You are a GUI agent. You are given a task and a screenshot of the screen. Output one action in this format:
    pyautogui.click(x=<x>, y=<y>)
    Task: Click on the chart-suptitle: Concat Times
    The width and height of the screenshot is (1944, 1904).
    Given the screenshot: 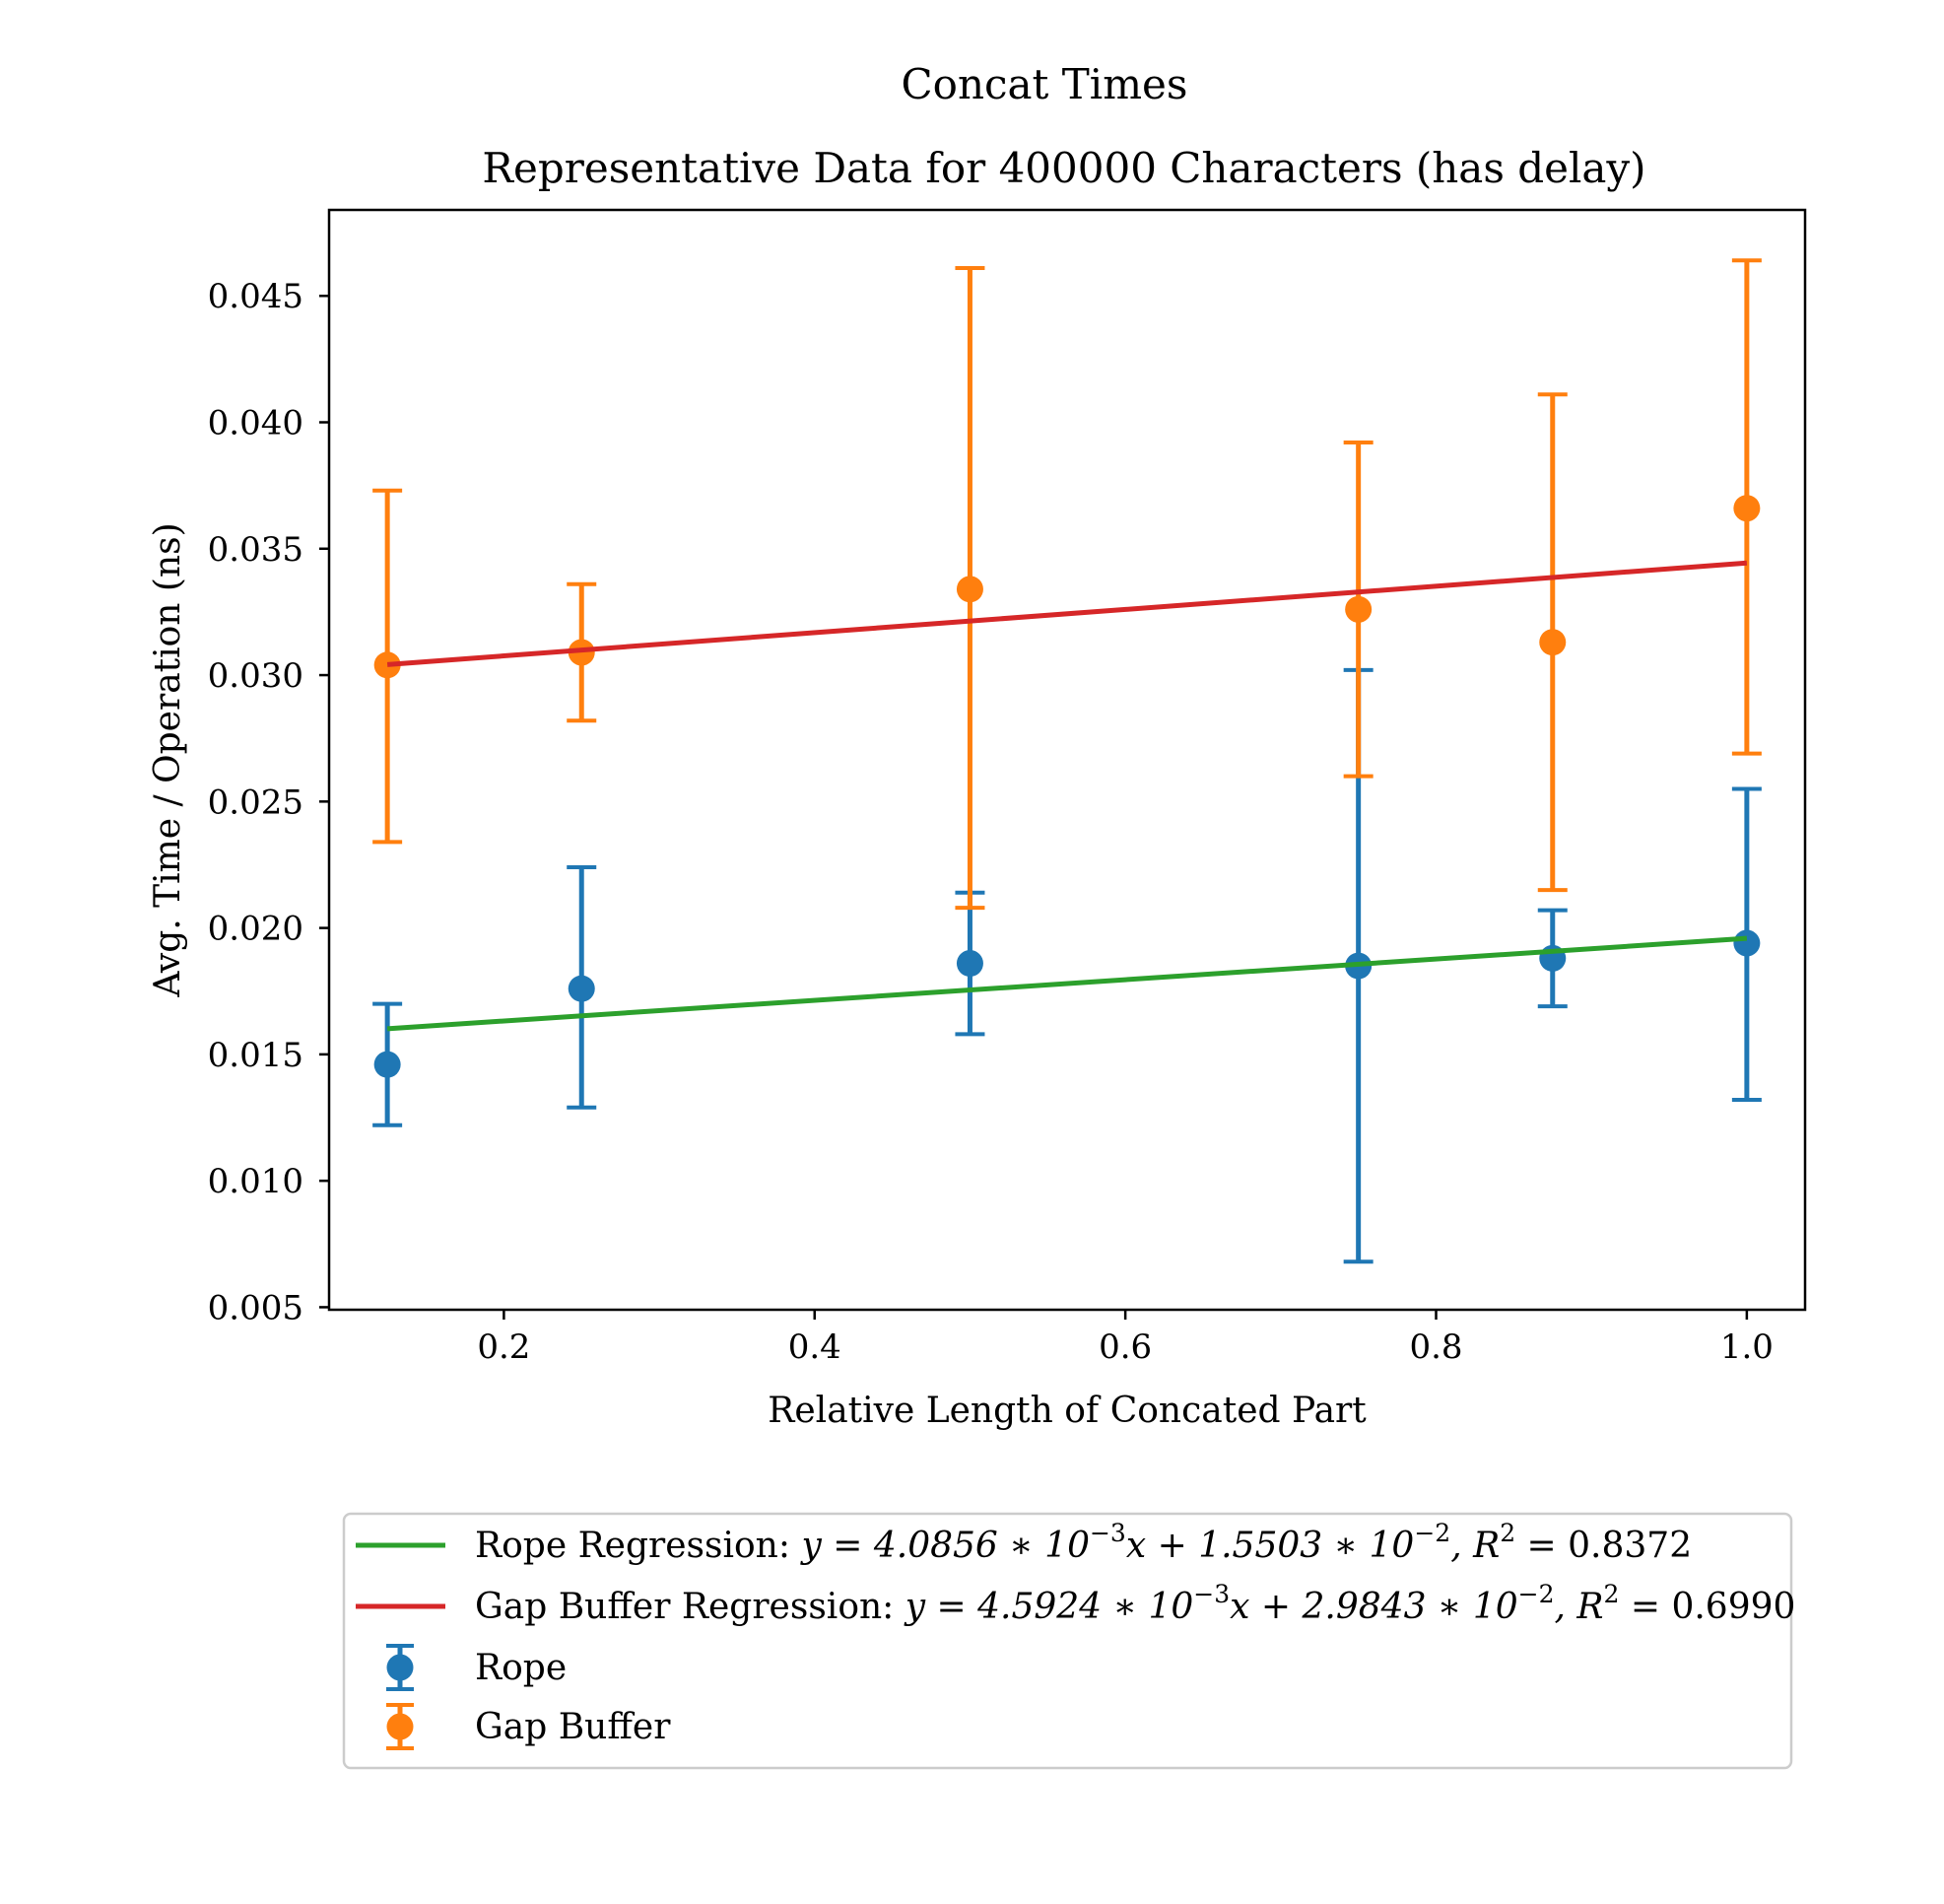 What is the action you would take?
    pyautogui.click(x=1045, y=84)
    